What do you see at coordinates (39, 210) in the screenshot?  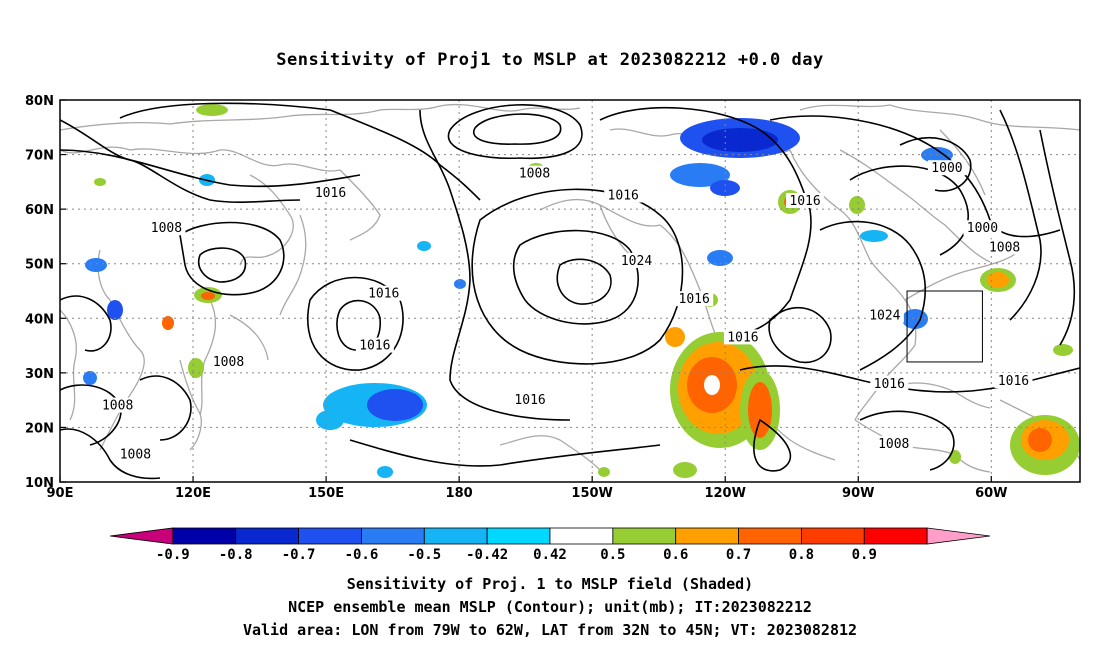 I see `lat-tick-label: 60N` at bounding box center [39, 210].